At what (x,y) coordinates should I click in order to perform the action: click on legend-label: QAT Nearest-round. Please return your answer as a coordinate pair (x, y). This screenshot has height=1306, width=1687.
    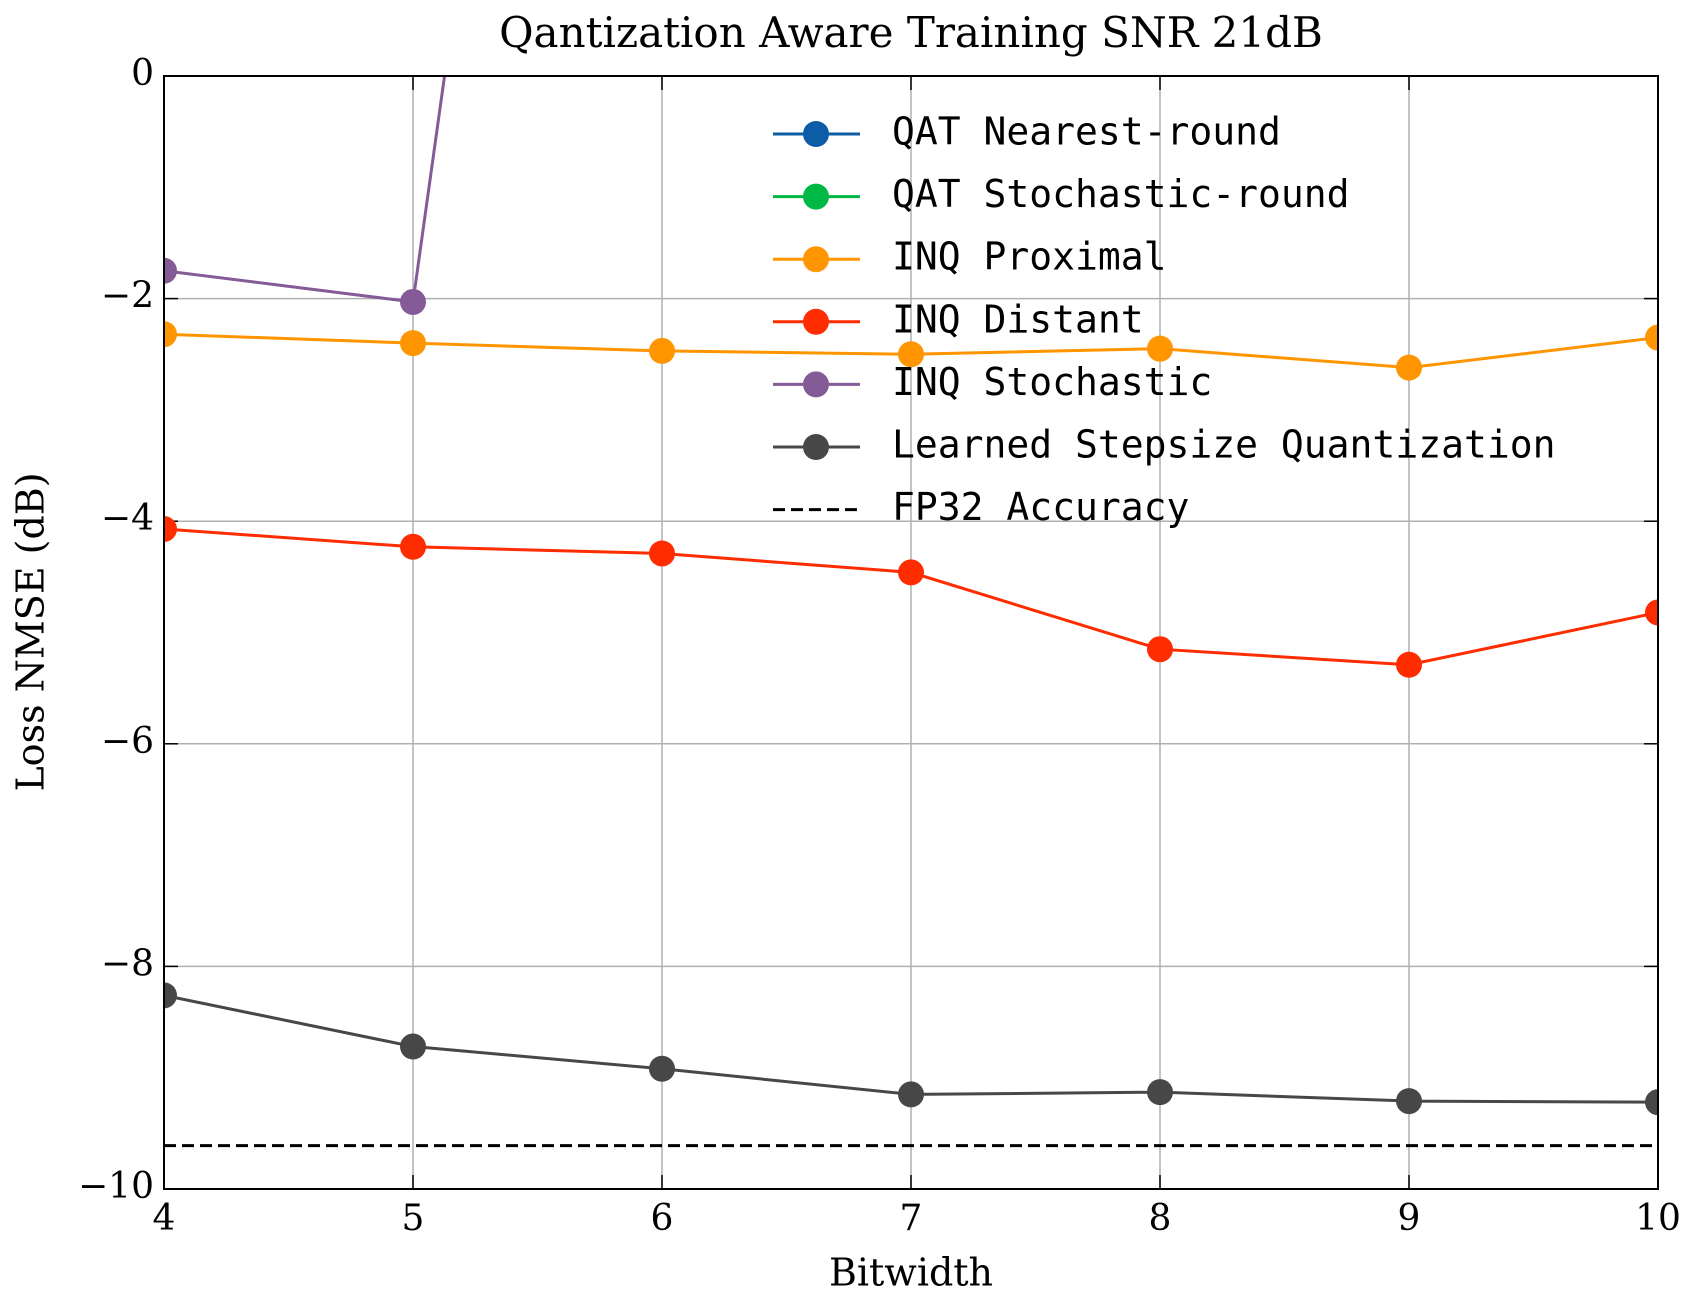
    Looking at the image, I should click on (1086, 132).